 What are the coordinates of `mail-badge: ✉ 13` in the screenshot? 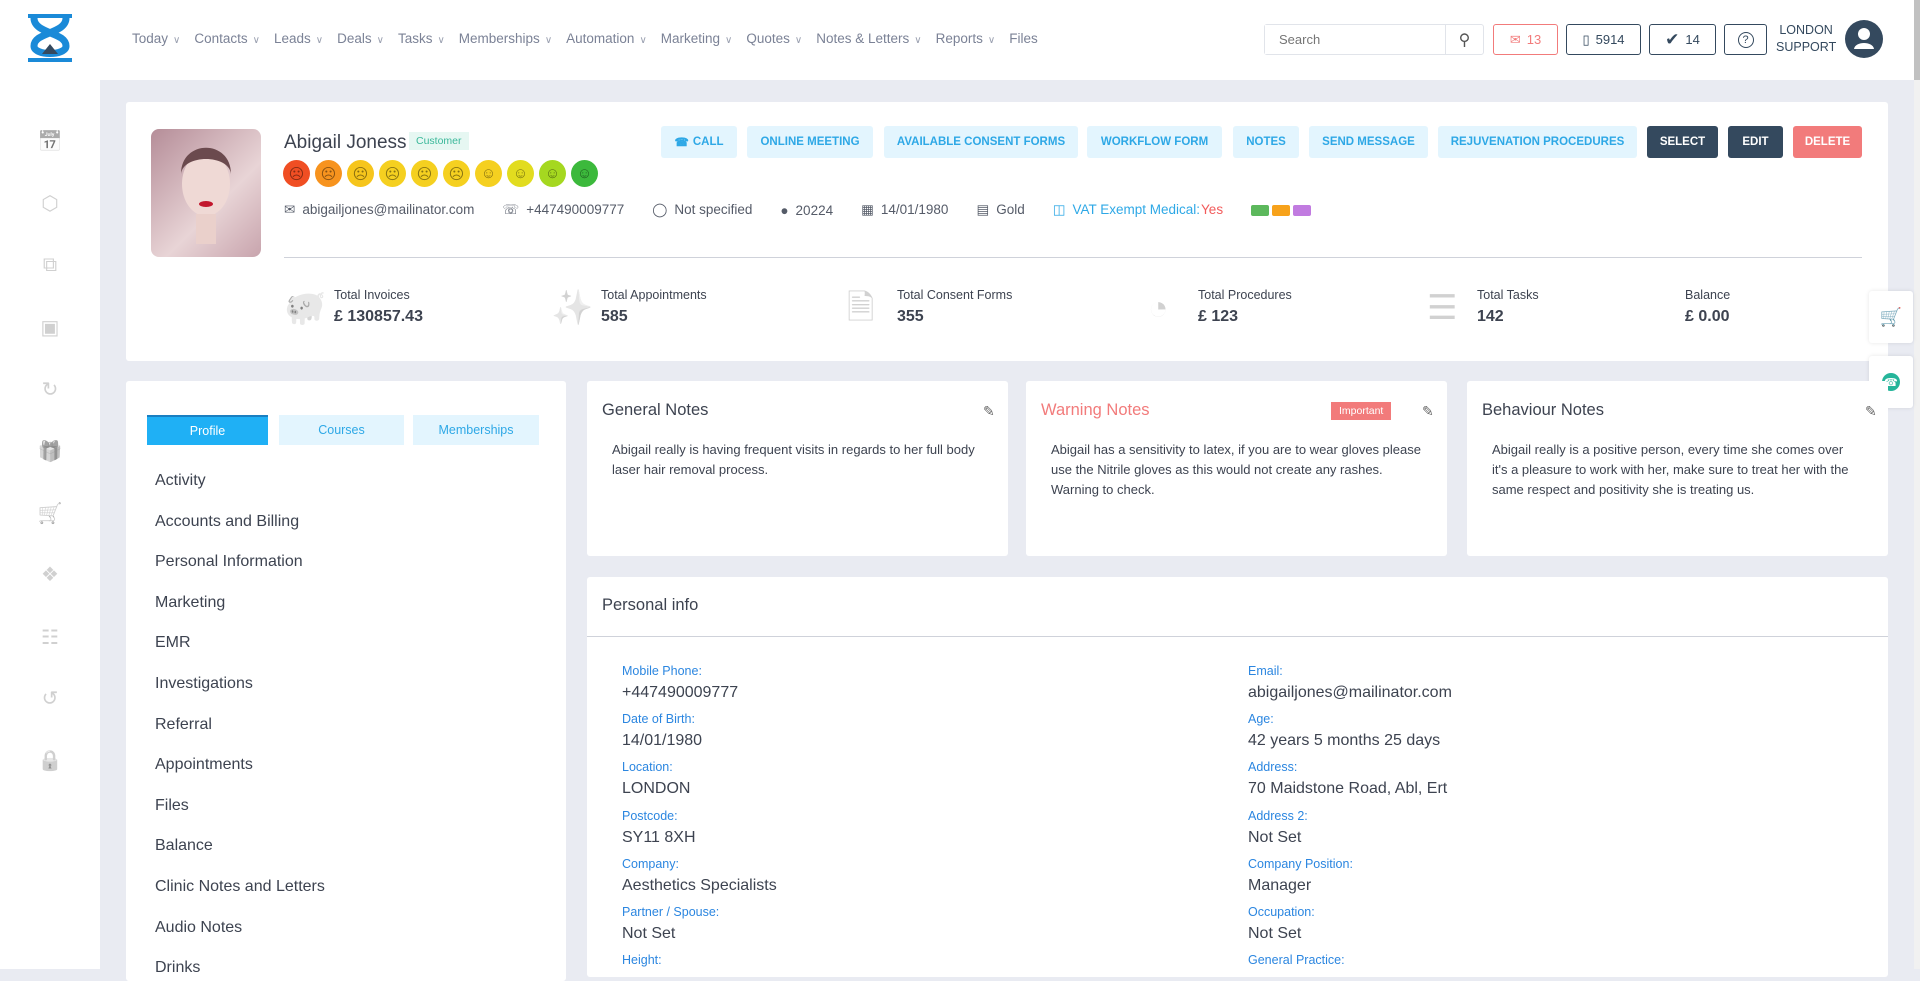 It's located at (1525, 39).